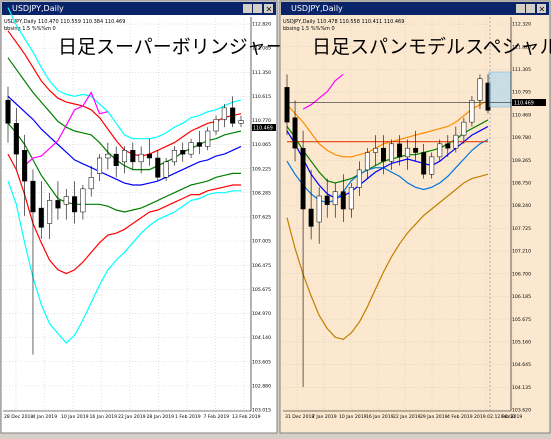 This screenshot has width=551, height=439. Describe the element at coordinates (415, 8) in the screenshot. I see `right-title-bar` at that location.